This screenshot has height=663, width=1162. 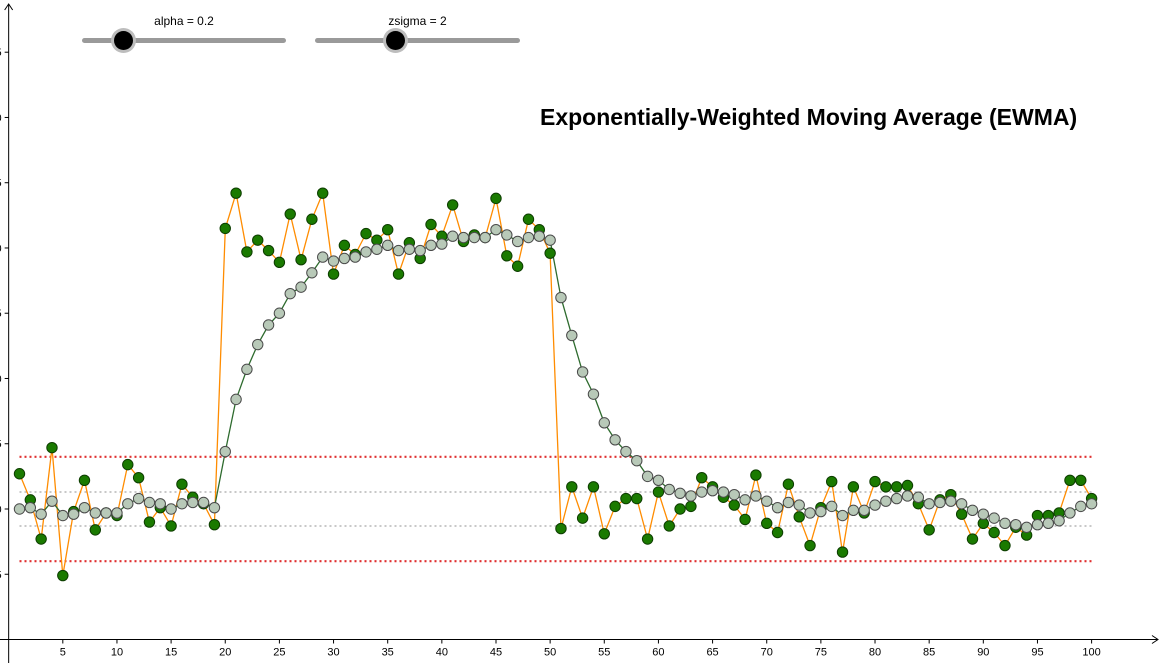 What do you see at coordinates (929, 653) in the screenshot?
I see `x-tick-label: 85` at bounding box center [929, 653].